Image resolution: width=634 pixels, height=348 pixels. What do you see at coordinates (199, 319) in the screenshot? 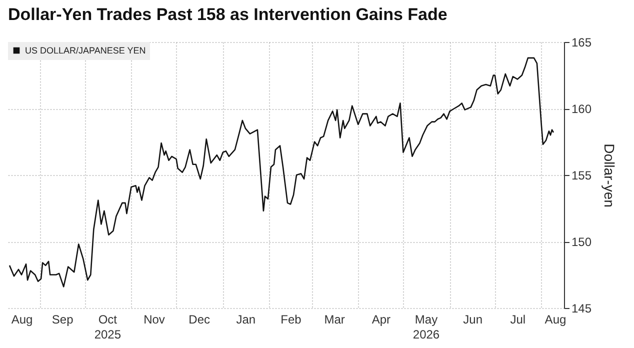
I see `x-tick-label: Dec` at bounding box center [199, 319].